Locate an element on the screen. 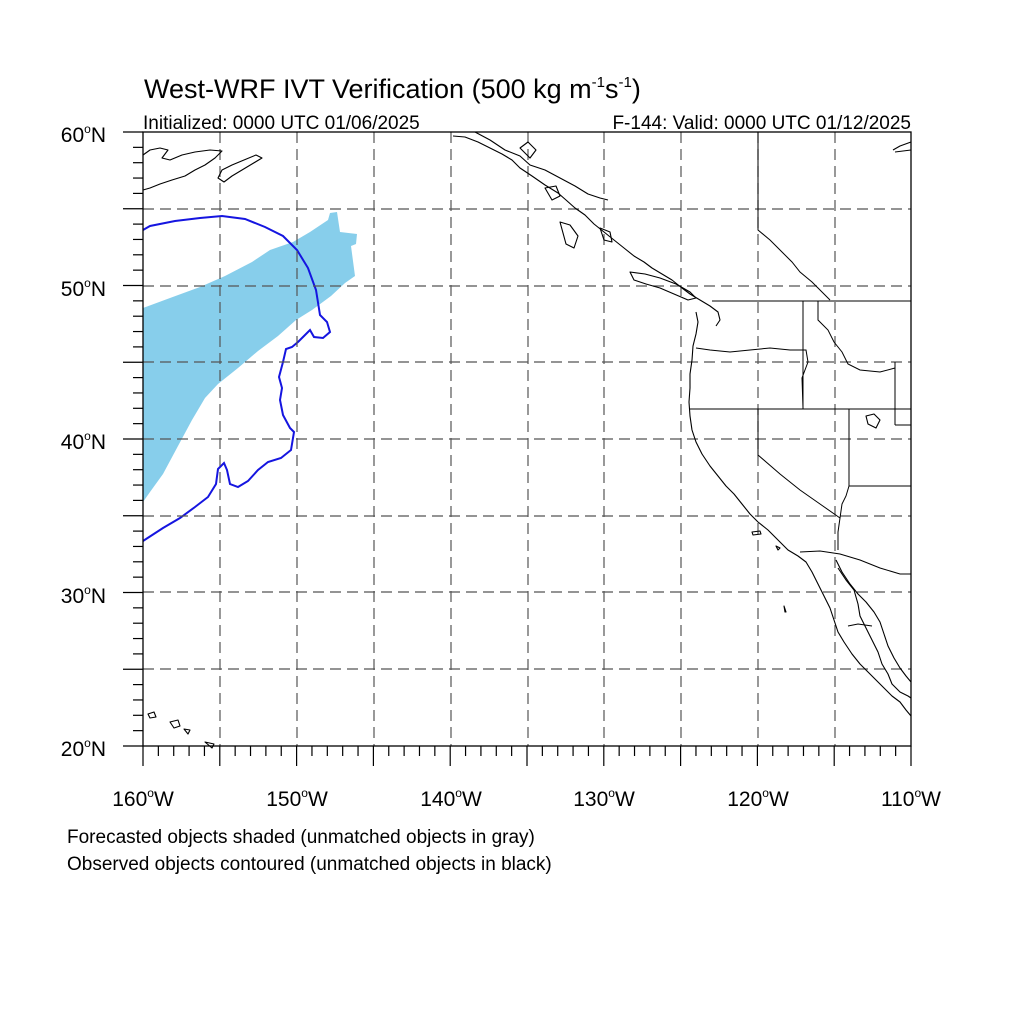 The width and height of the screenshot is (1024, 1024). valid-time-label: F-144: Valid: 0000 UTC 01/12/2025 is located at coordinates (761, 123).